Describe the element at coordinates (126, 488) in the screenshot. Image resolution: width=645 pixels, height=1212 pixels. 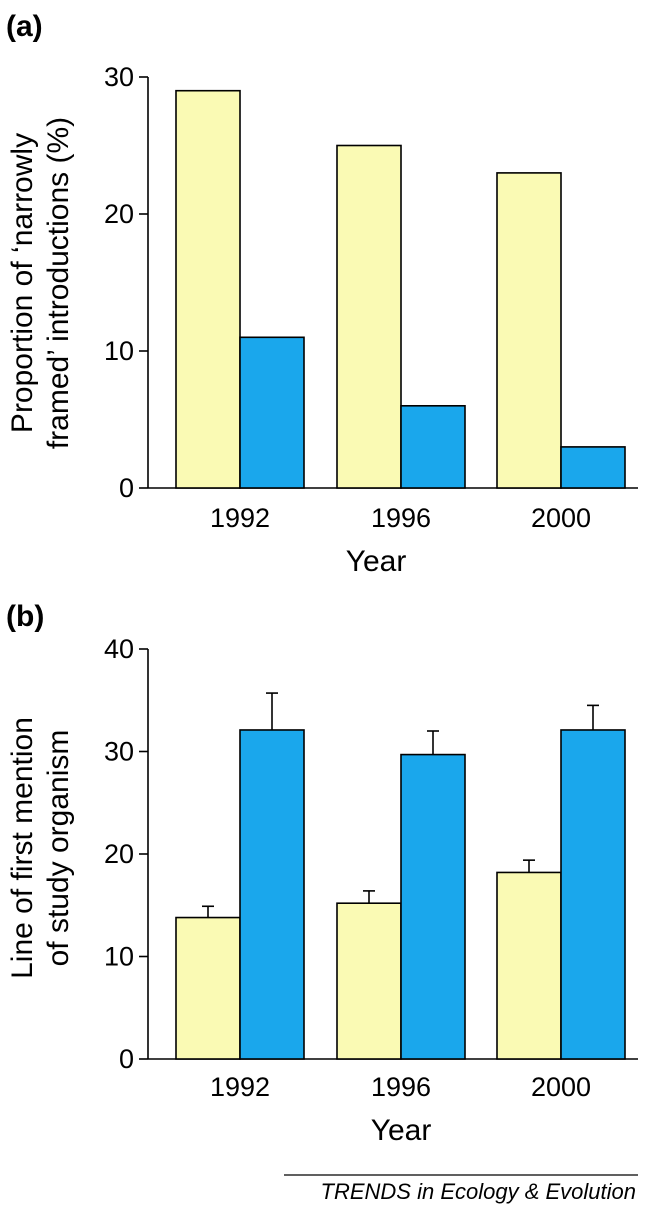
I see `panel-a-y-tick-label: 0` at that location.